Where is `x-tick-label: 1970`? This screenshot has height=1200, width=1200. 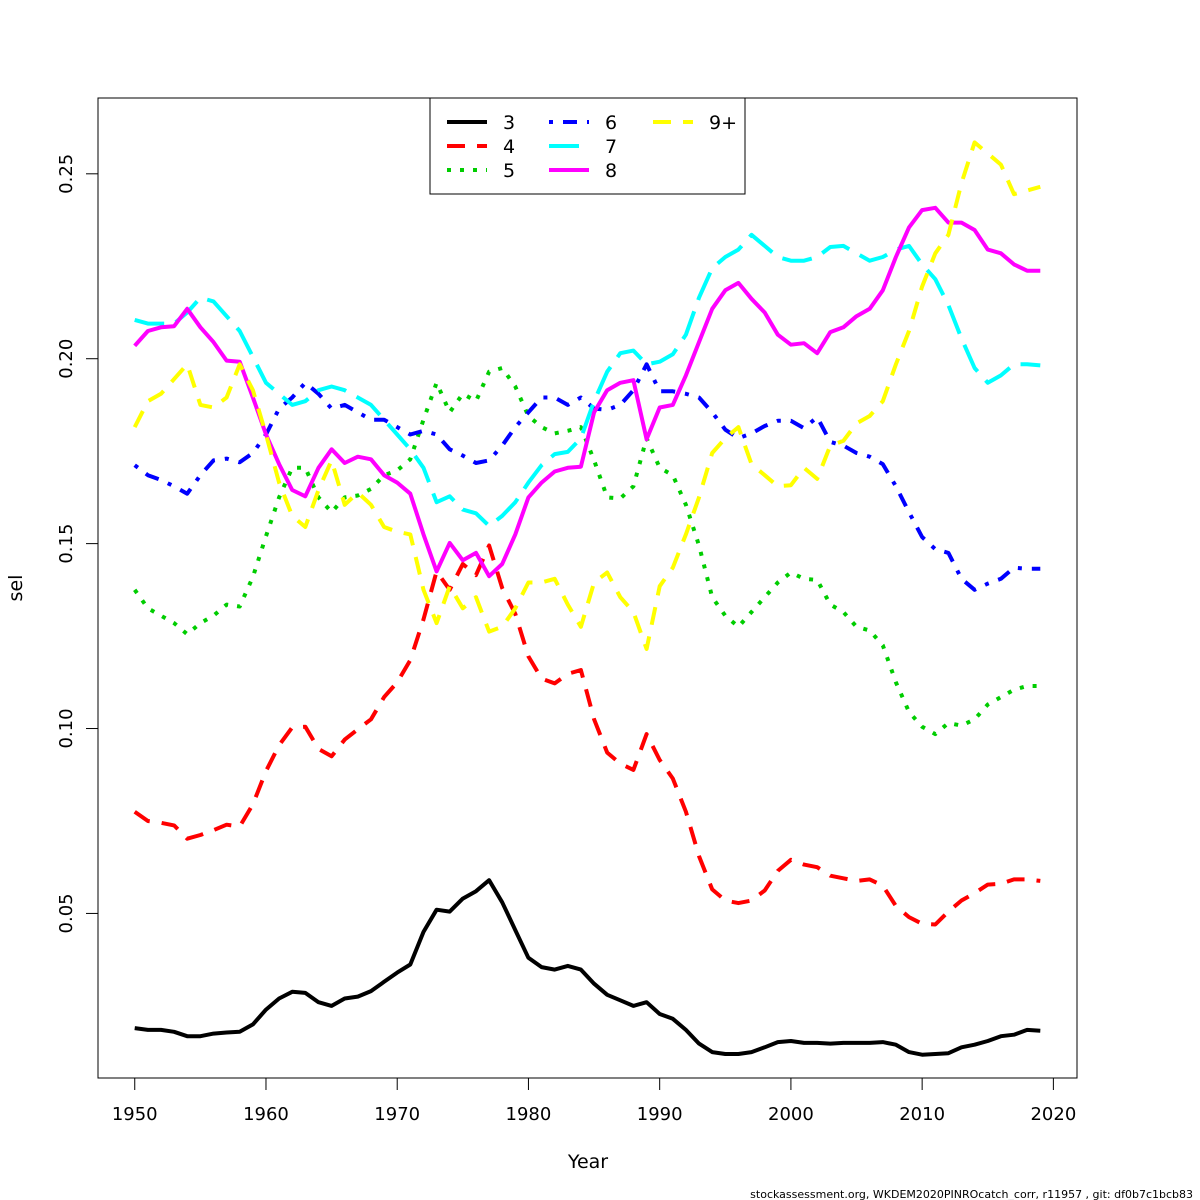 x-tick-label: 1970 is located at coordinates (397, 1114).